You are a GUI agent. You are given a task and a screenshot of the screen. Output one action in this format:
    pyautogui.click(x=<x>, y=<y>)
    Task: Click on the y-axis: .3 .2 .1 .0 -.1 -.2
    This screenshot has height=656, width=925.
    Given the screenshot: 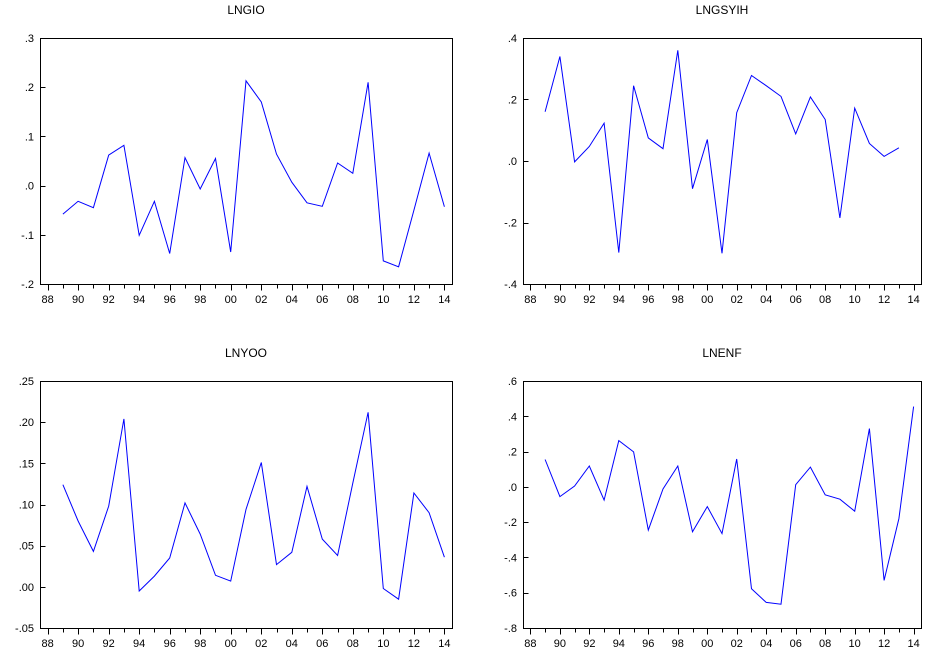 What is the action you would take?
    pyautogui.click(x=33, y=162)
    